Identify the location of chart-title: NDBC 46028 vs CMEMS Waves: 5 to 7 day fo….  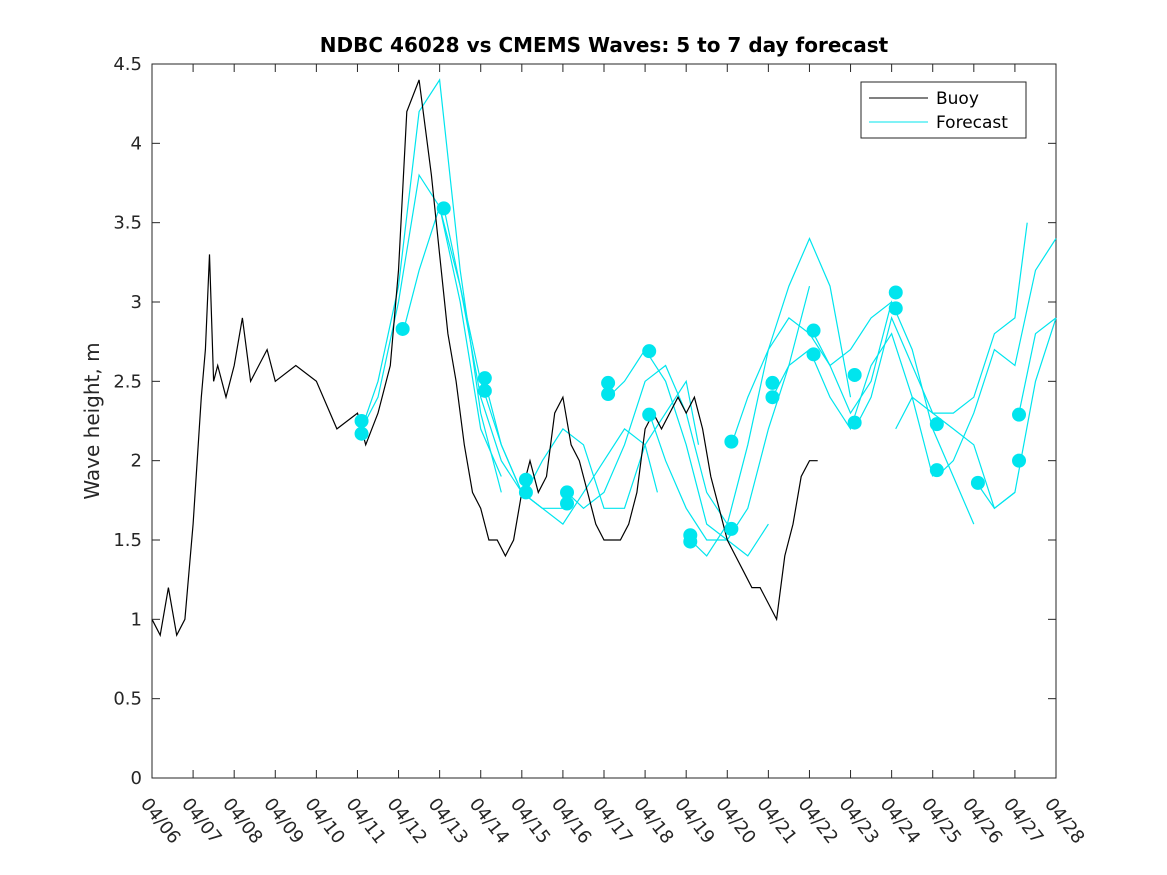
(604, 45).